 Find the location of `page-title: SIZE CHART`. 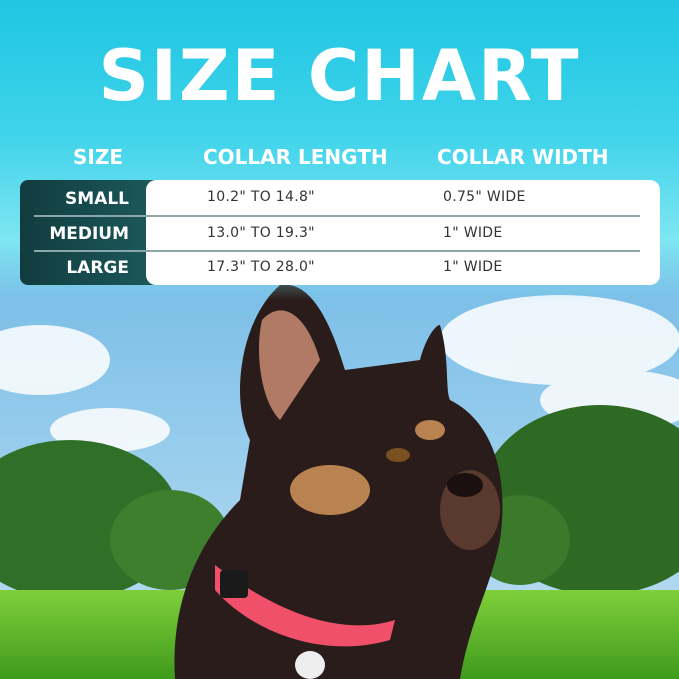

page-title: SIZE CHART is located at coordinates (339, 76).